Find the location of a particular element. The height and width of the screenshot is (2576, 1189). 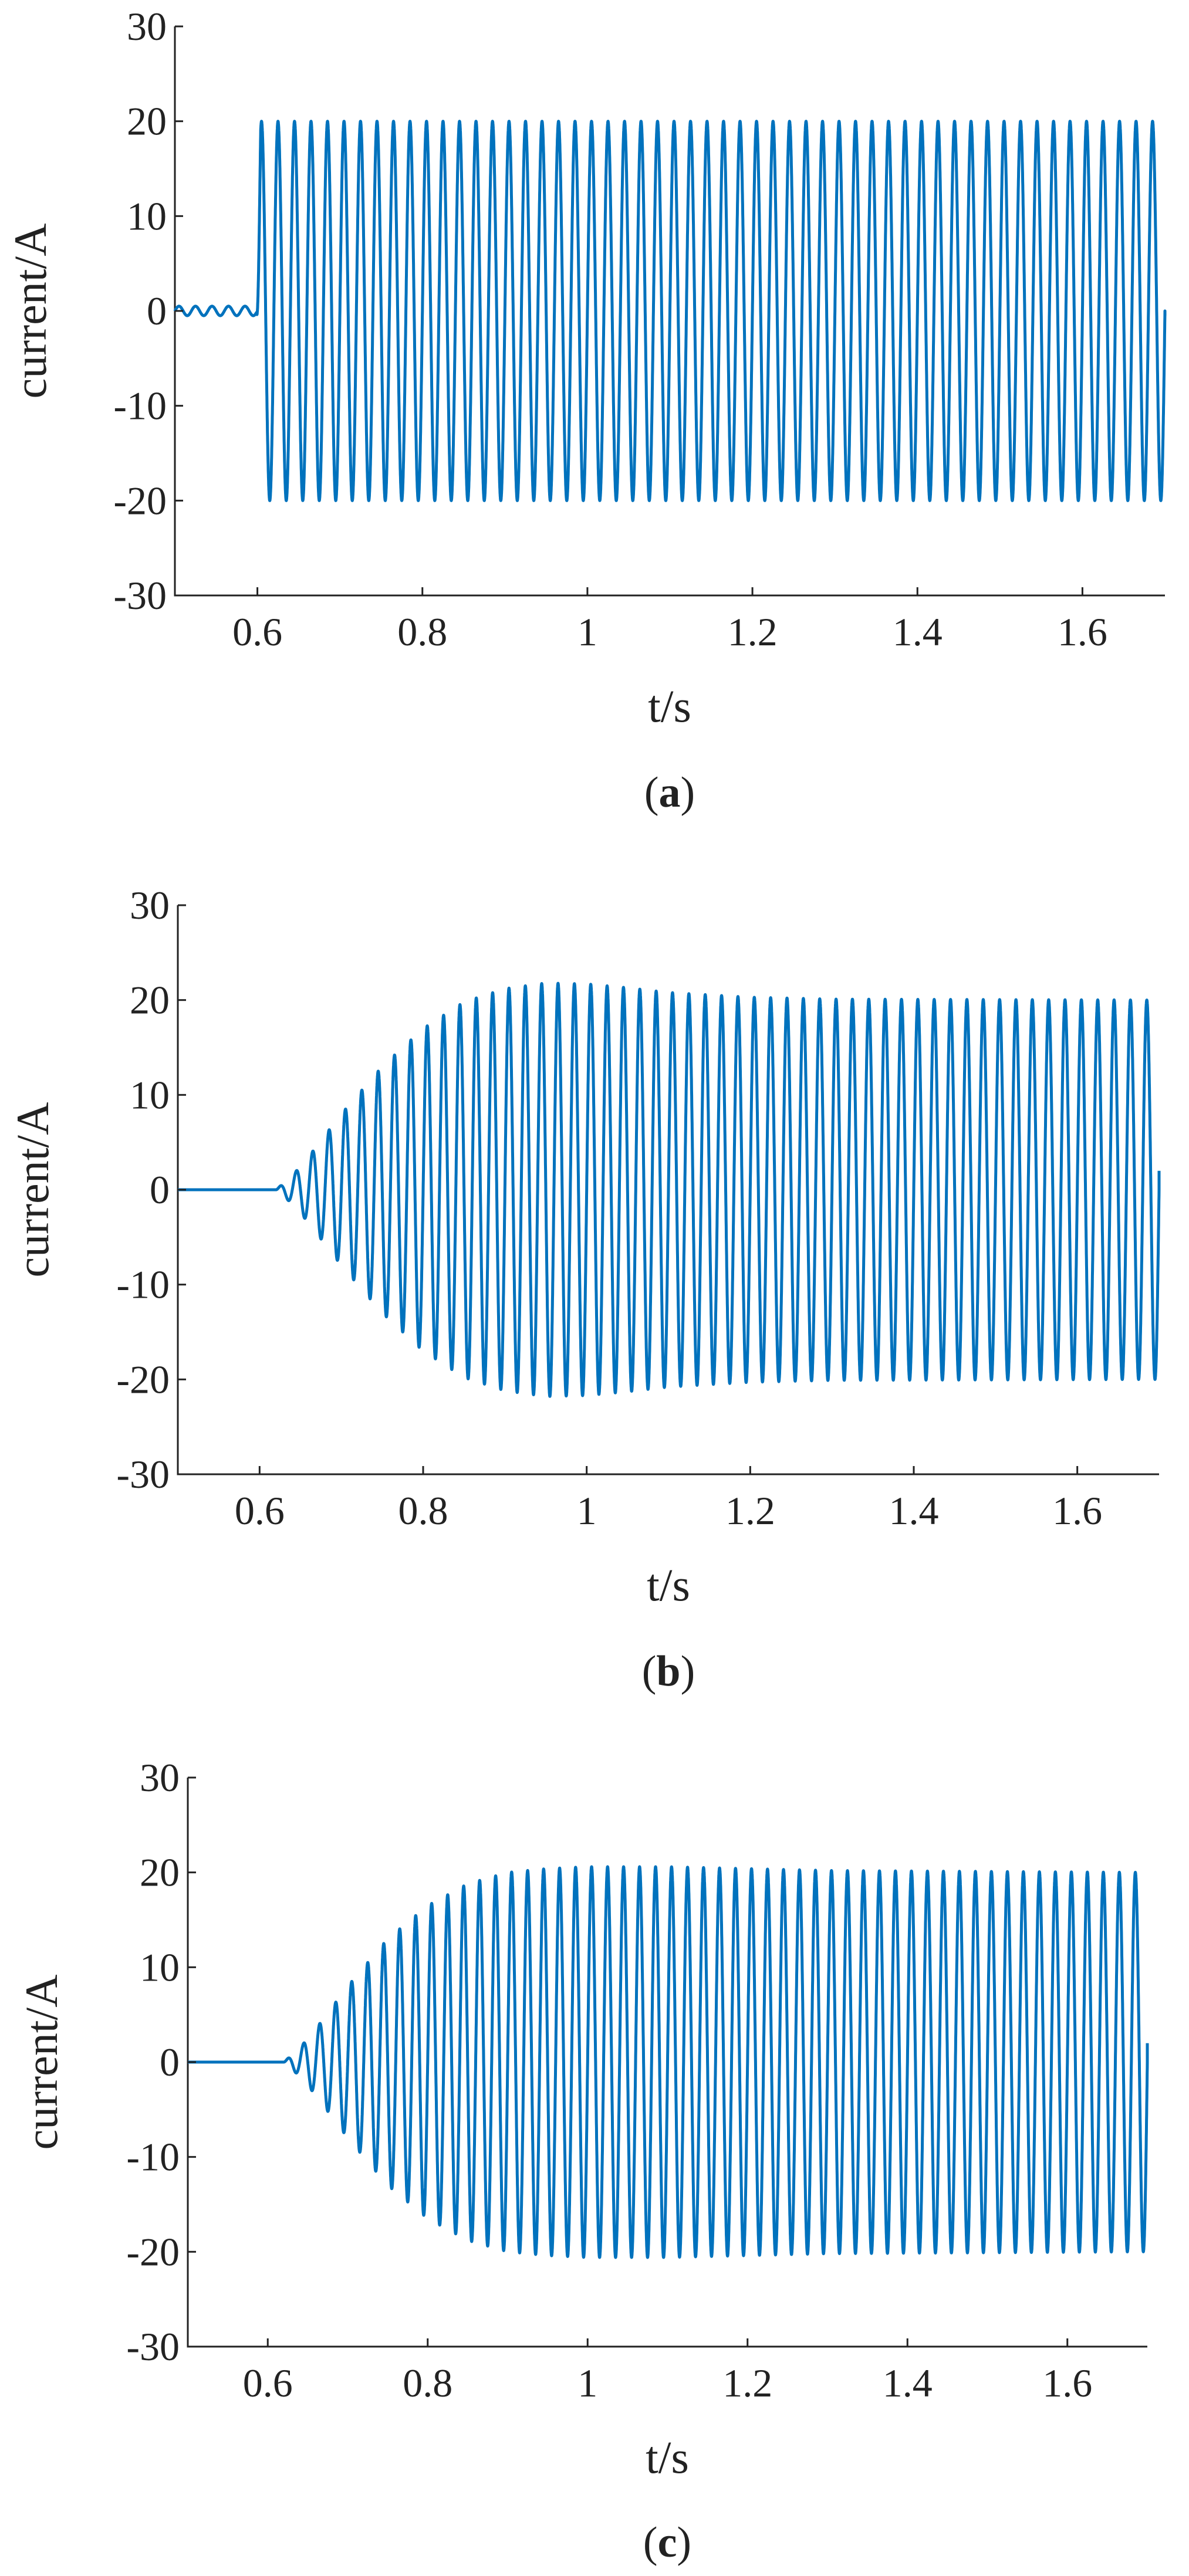

panel-caption: (a) is located at coordinates (670, 793).